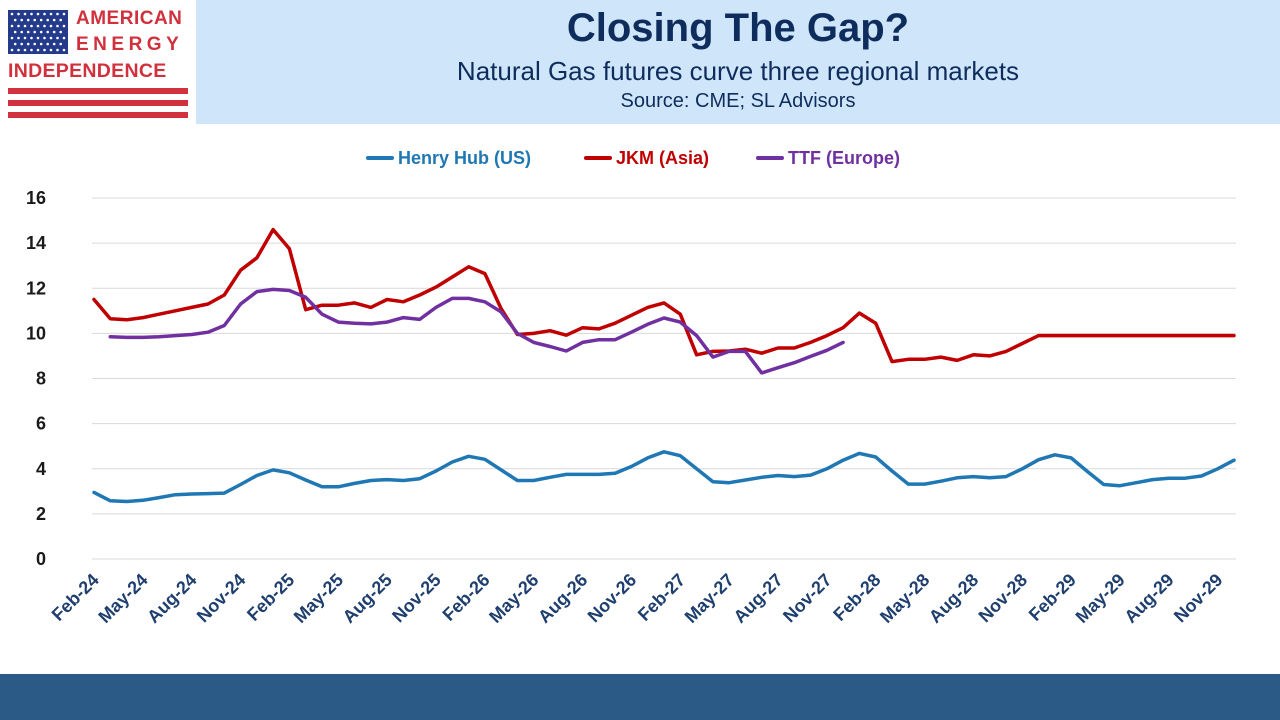 The height and width of the screenshot is (720, 1280). I want to click on flag-icon, so click(38, 32).